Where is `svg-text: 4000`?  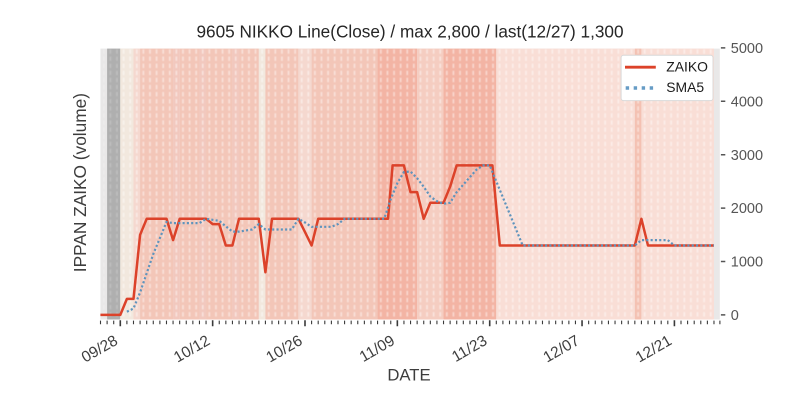
svg-text: 4000 is located at coordinates (747, 102).